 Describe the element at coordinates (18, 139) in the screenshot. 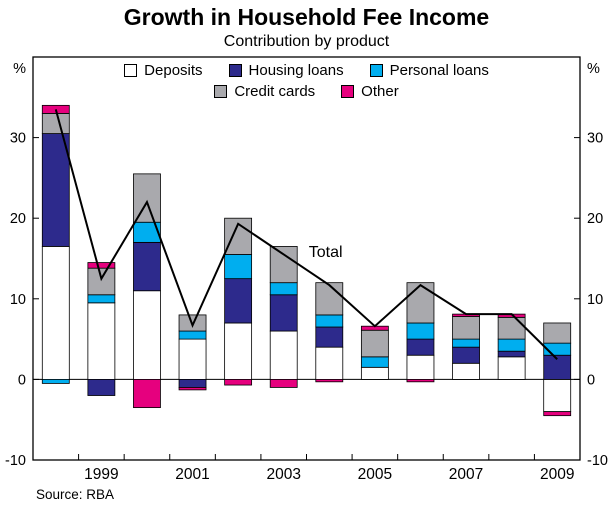

I see `y-tick-label-left: 30` at that location.